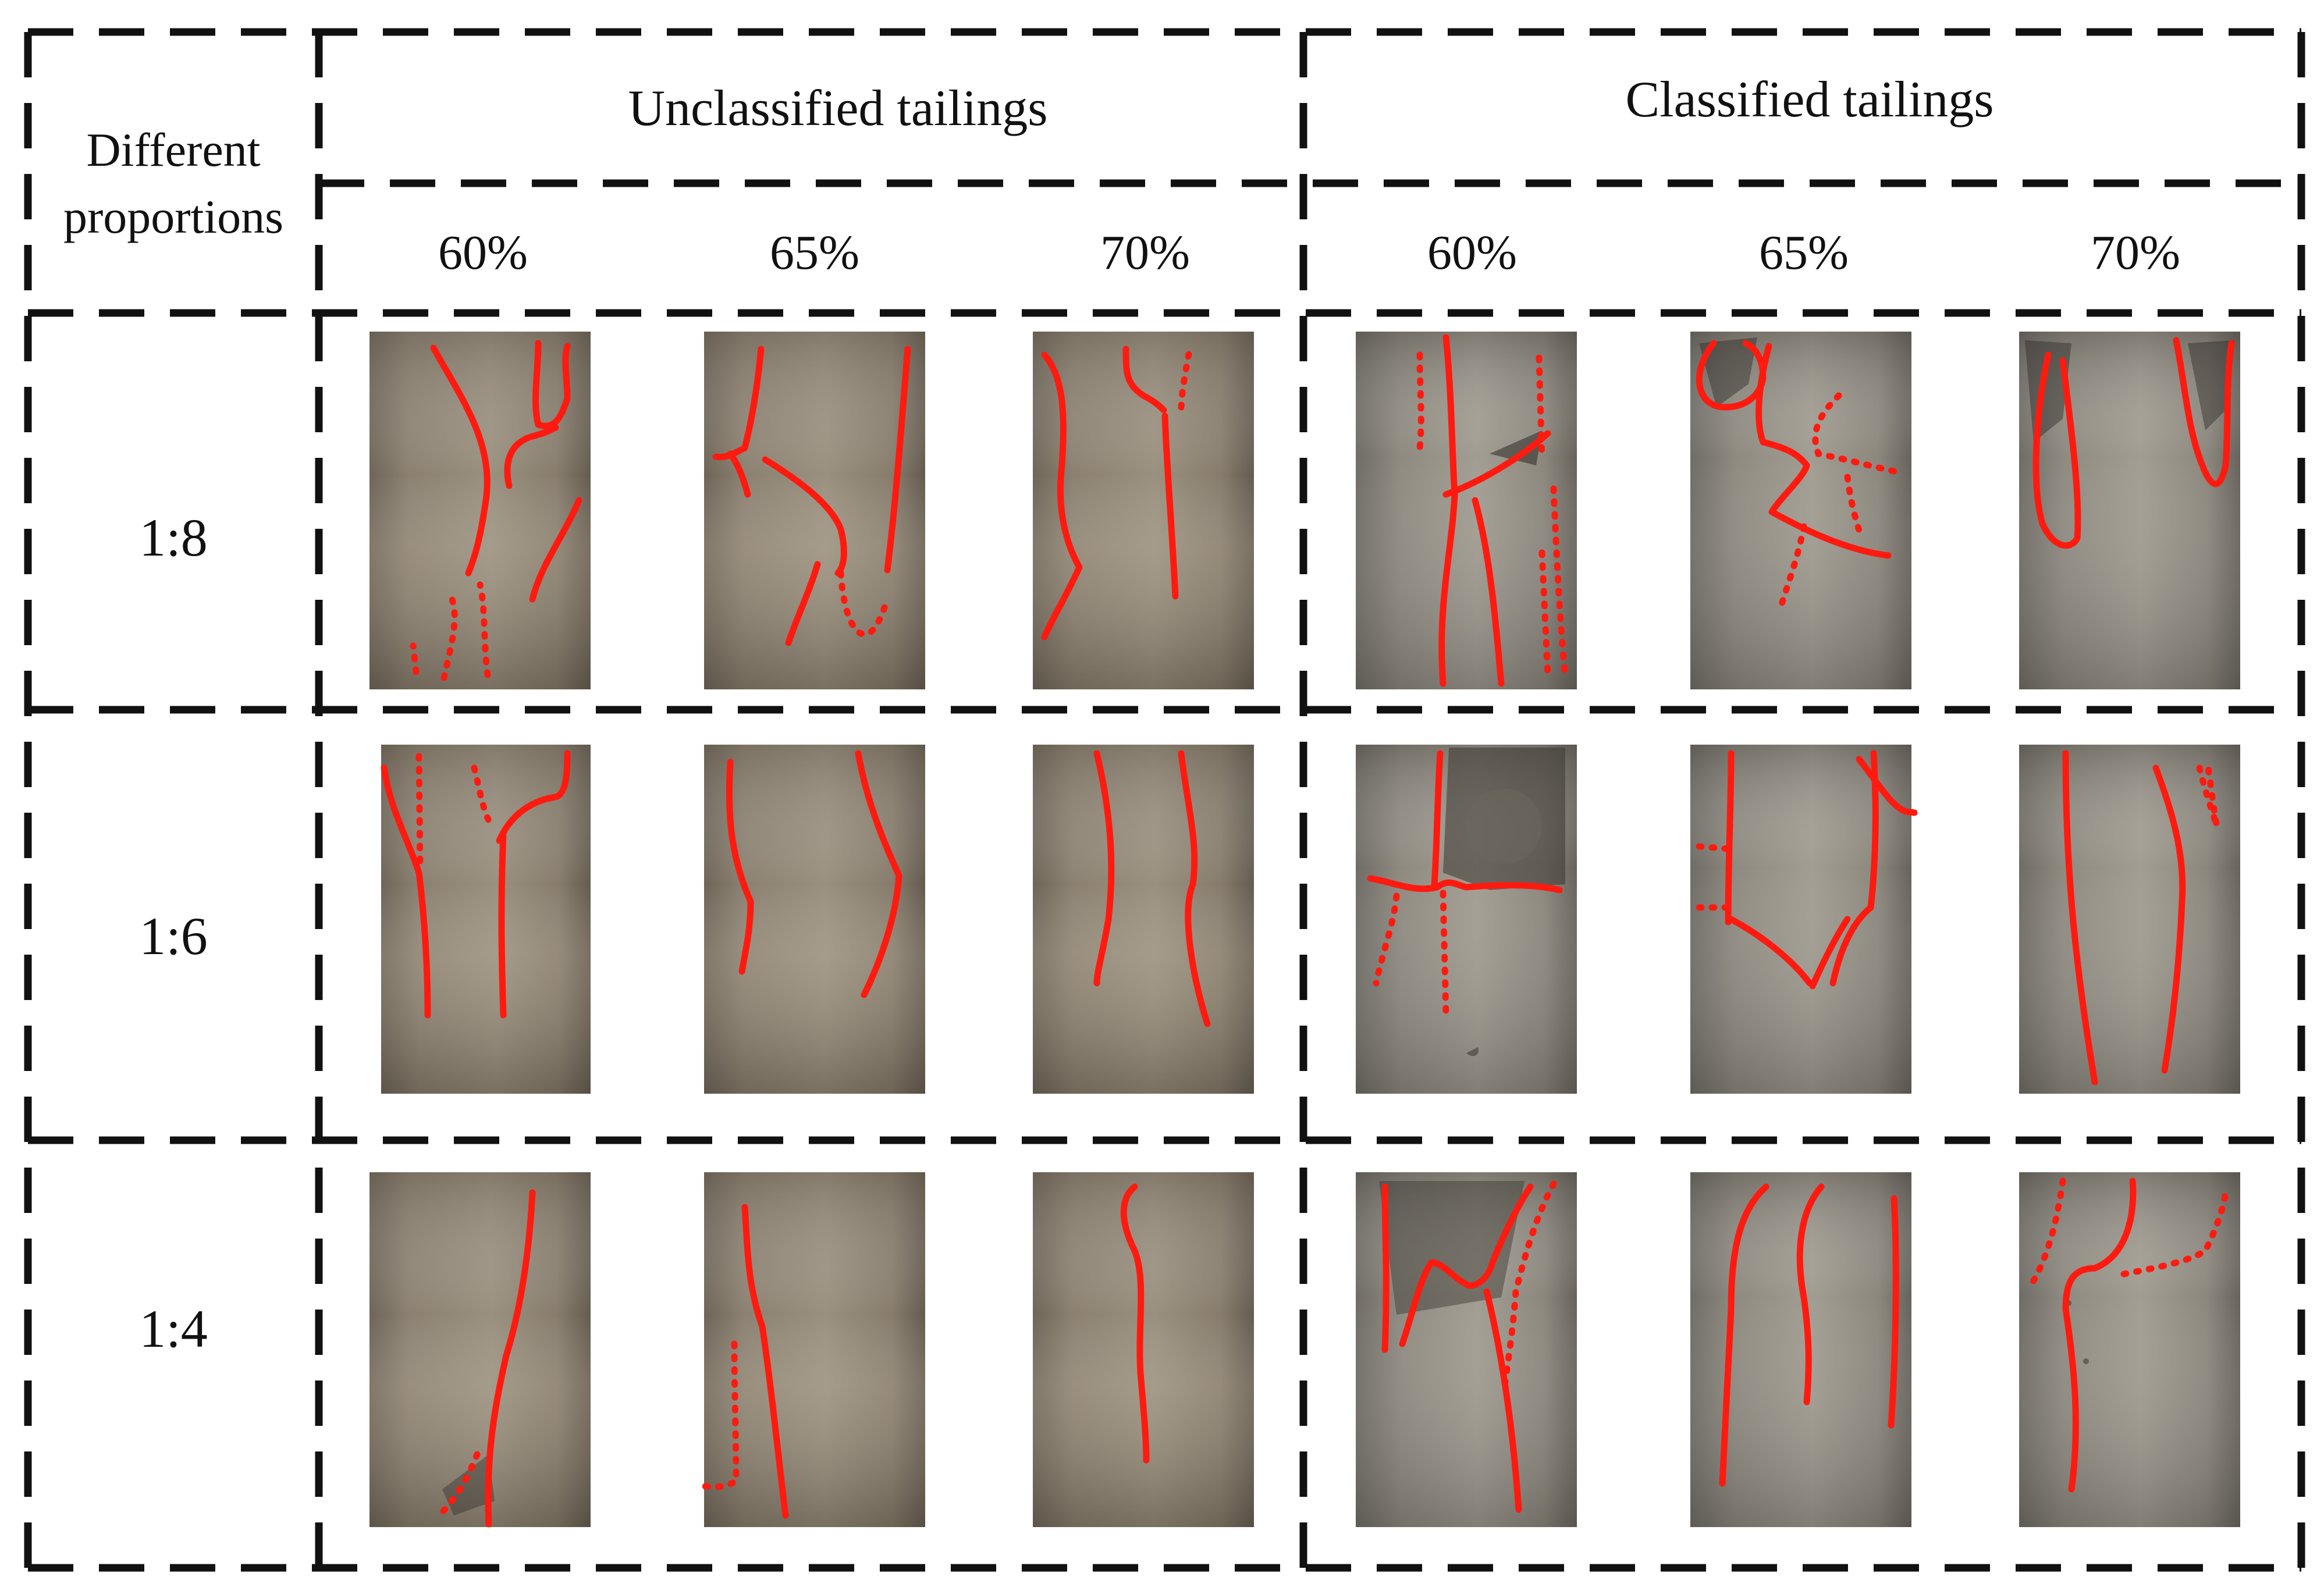 This screenshot has height=1594, width=2324. Describe the element at coordinates (483, 253) in the screenshot. I see `column-header-un-60: 60%` at that location.